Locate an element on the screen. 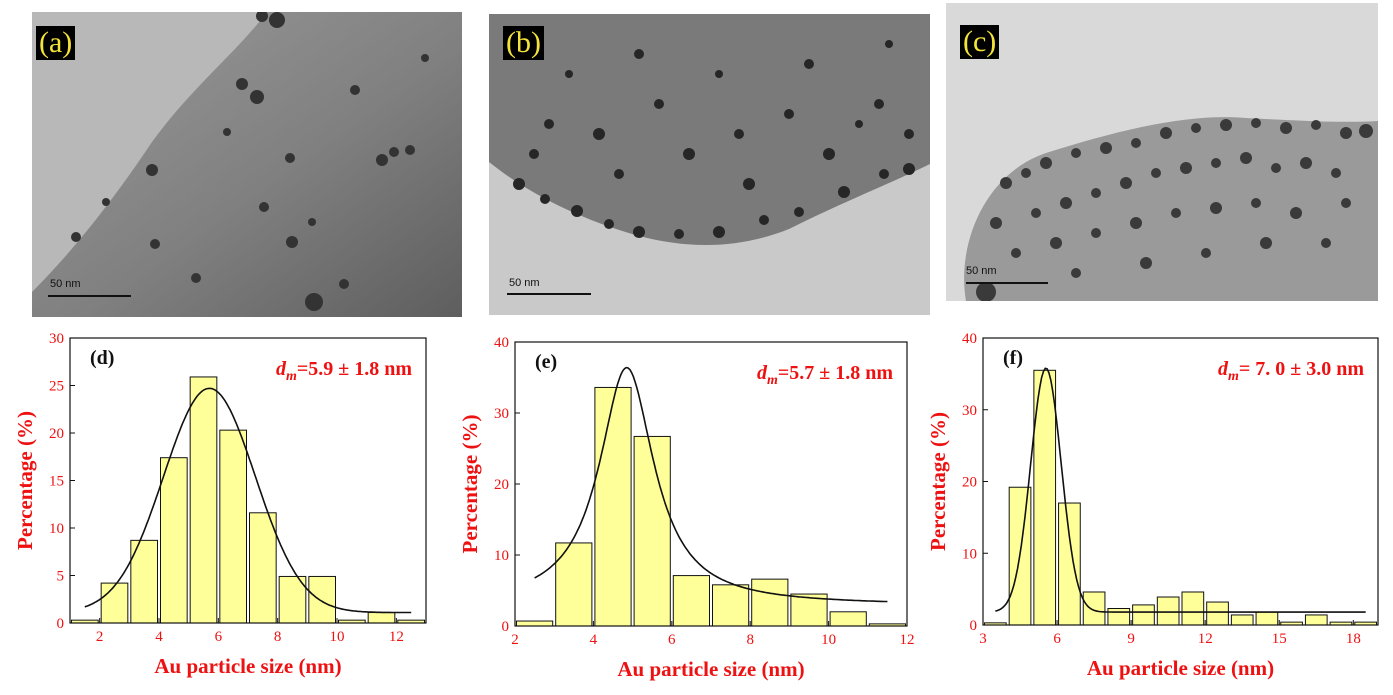 The image size is (1393, 695). scale-bar-c is located at coordinates (1007, 283).